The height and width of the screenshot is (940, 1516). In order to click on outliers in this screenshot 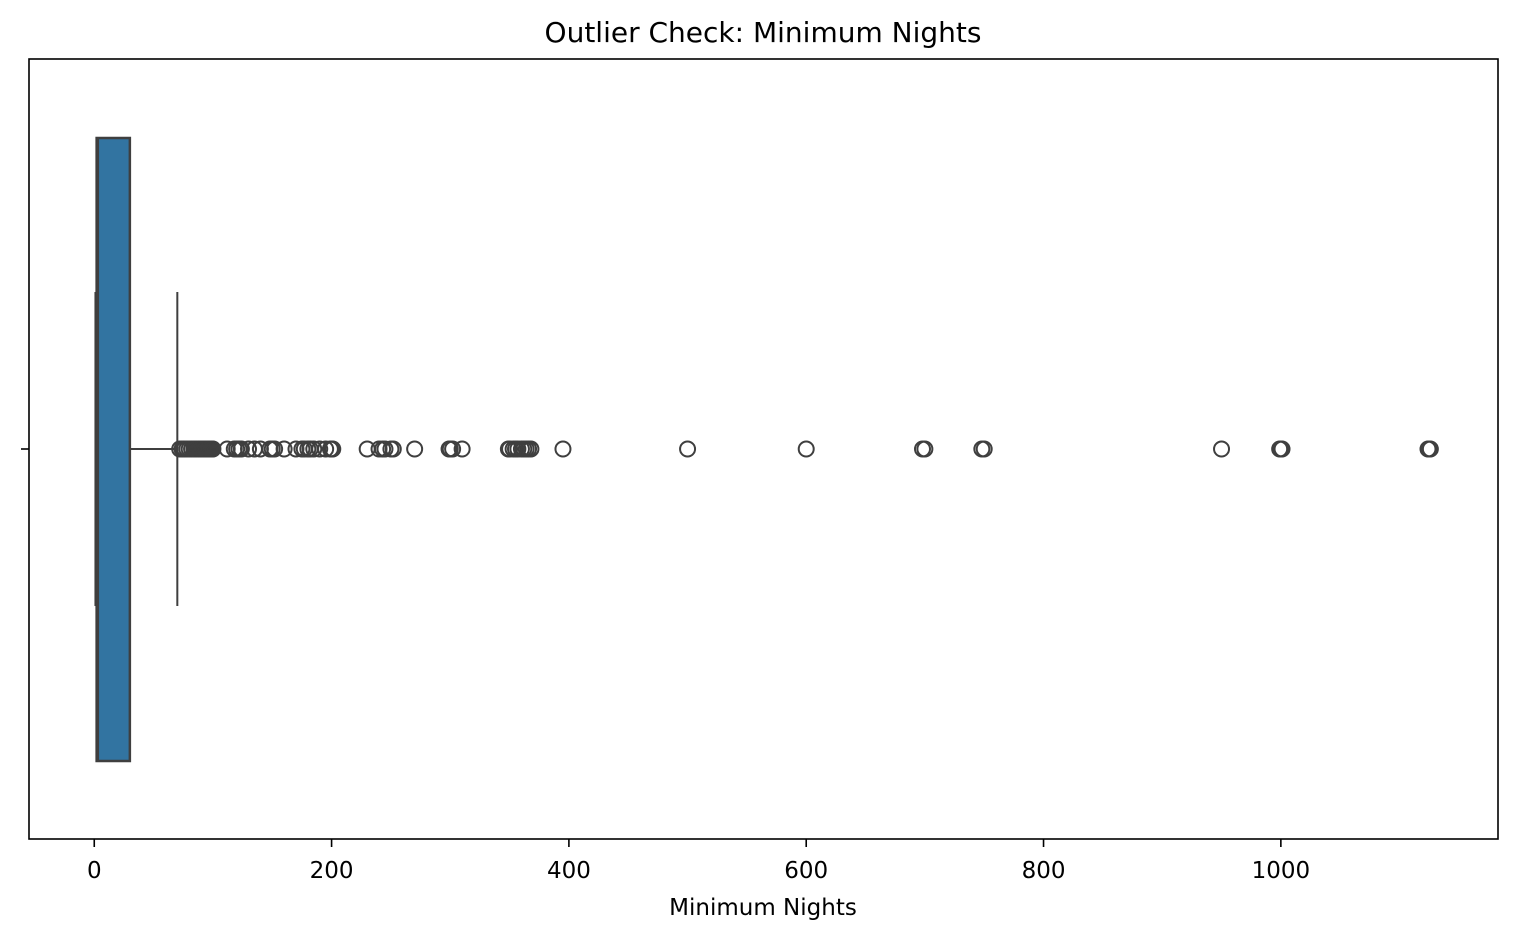, I will do `click(805, 449)`.